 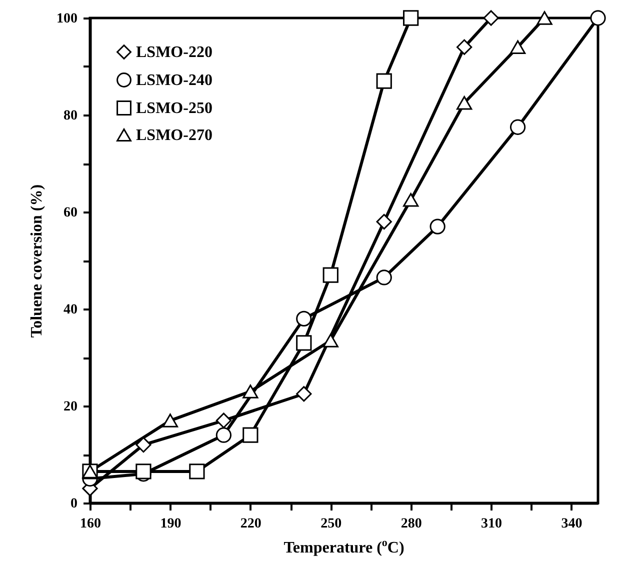 I want to click on x-tick-label: 280, so click(x=411, y=524).